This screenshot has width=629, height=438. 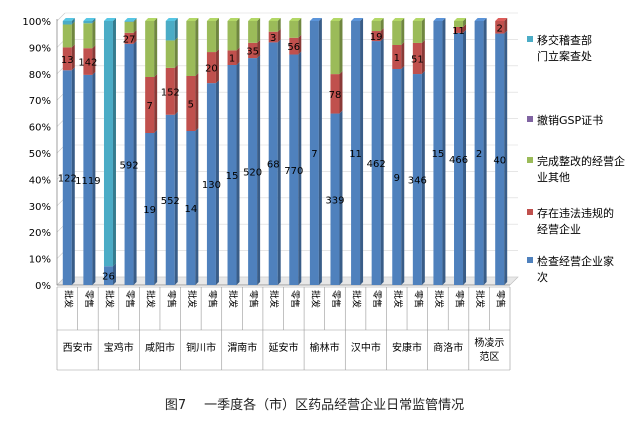 What do you see at coordinates (252, 173) in the screenshot?
I see `data-label-inspected: 520` at bounding box center [252, 173].